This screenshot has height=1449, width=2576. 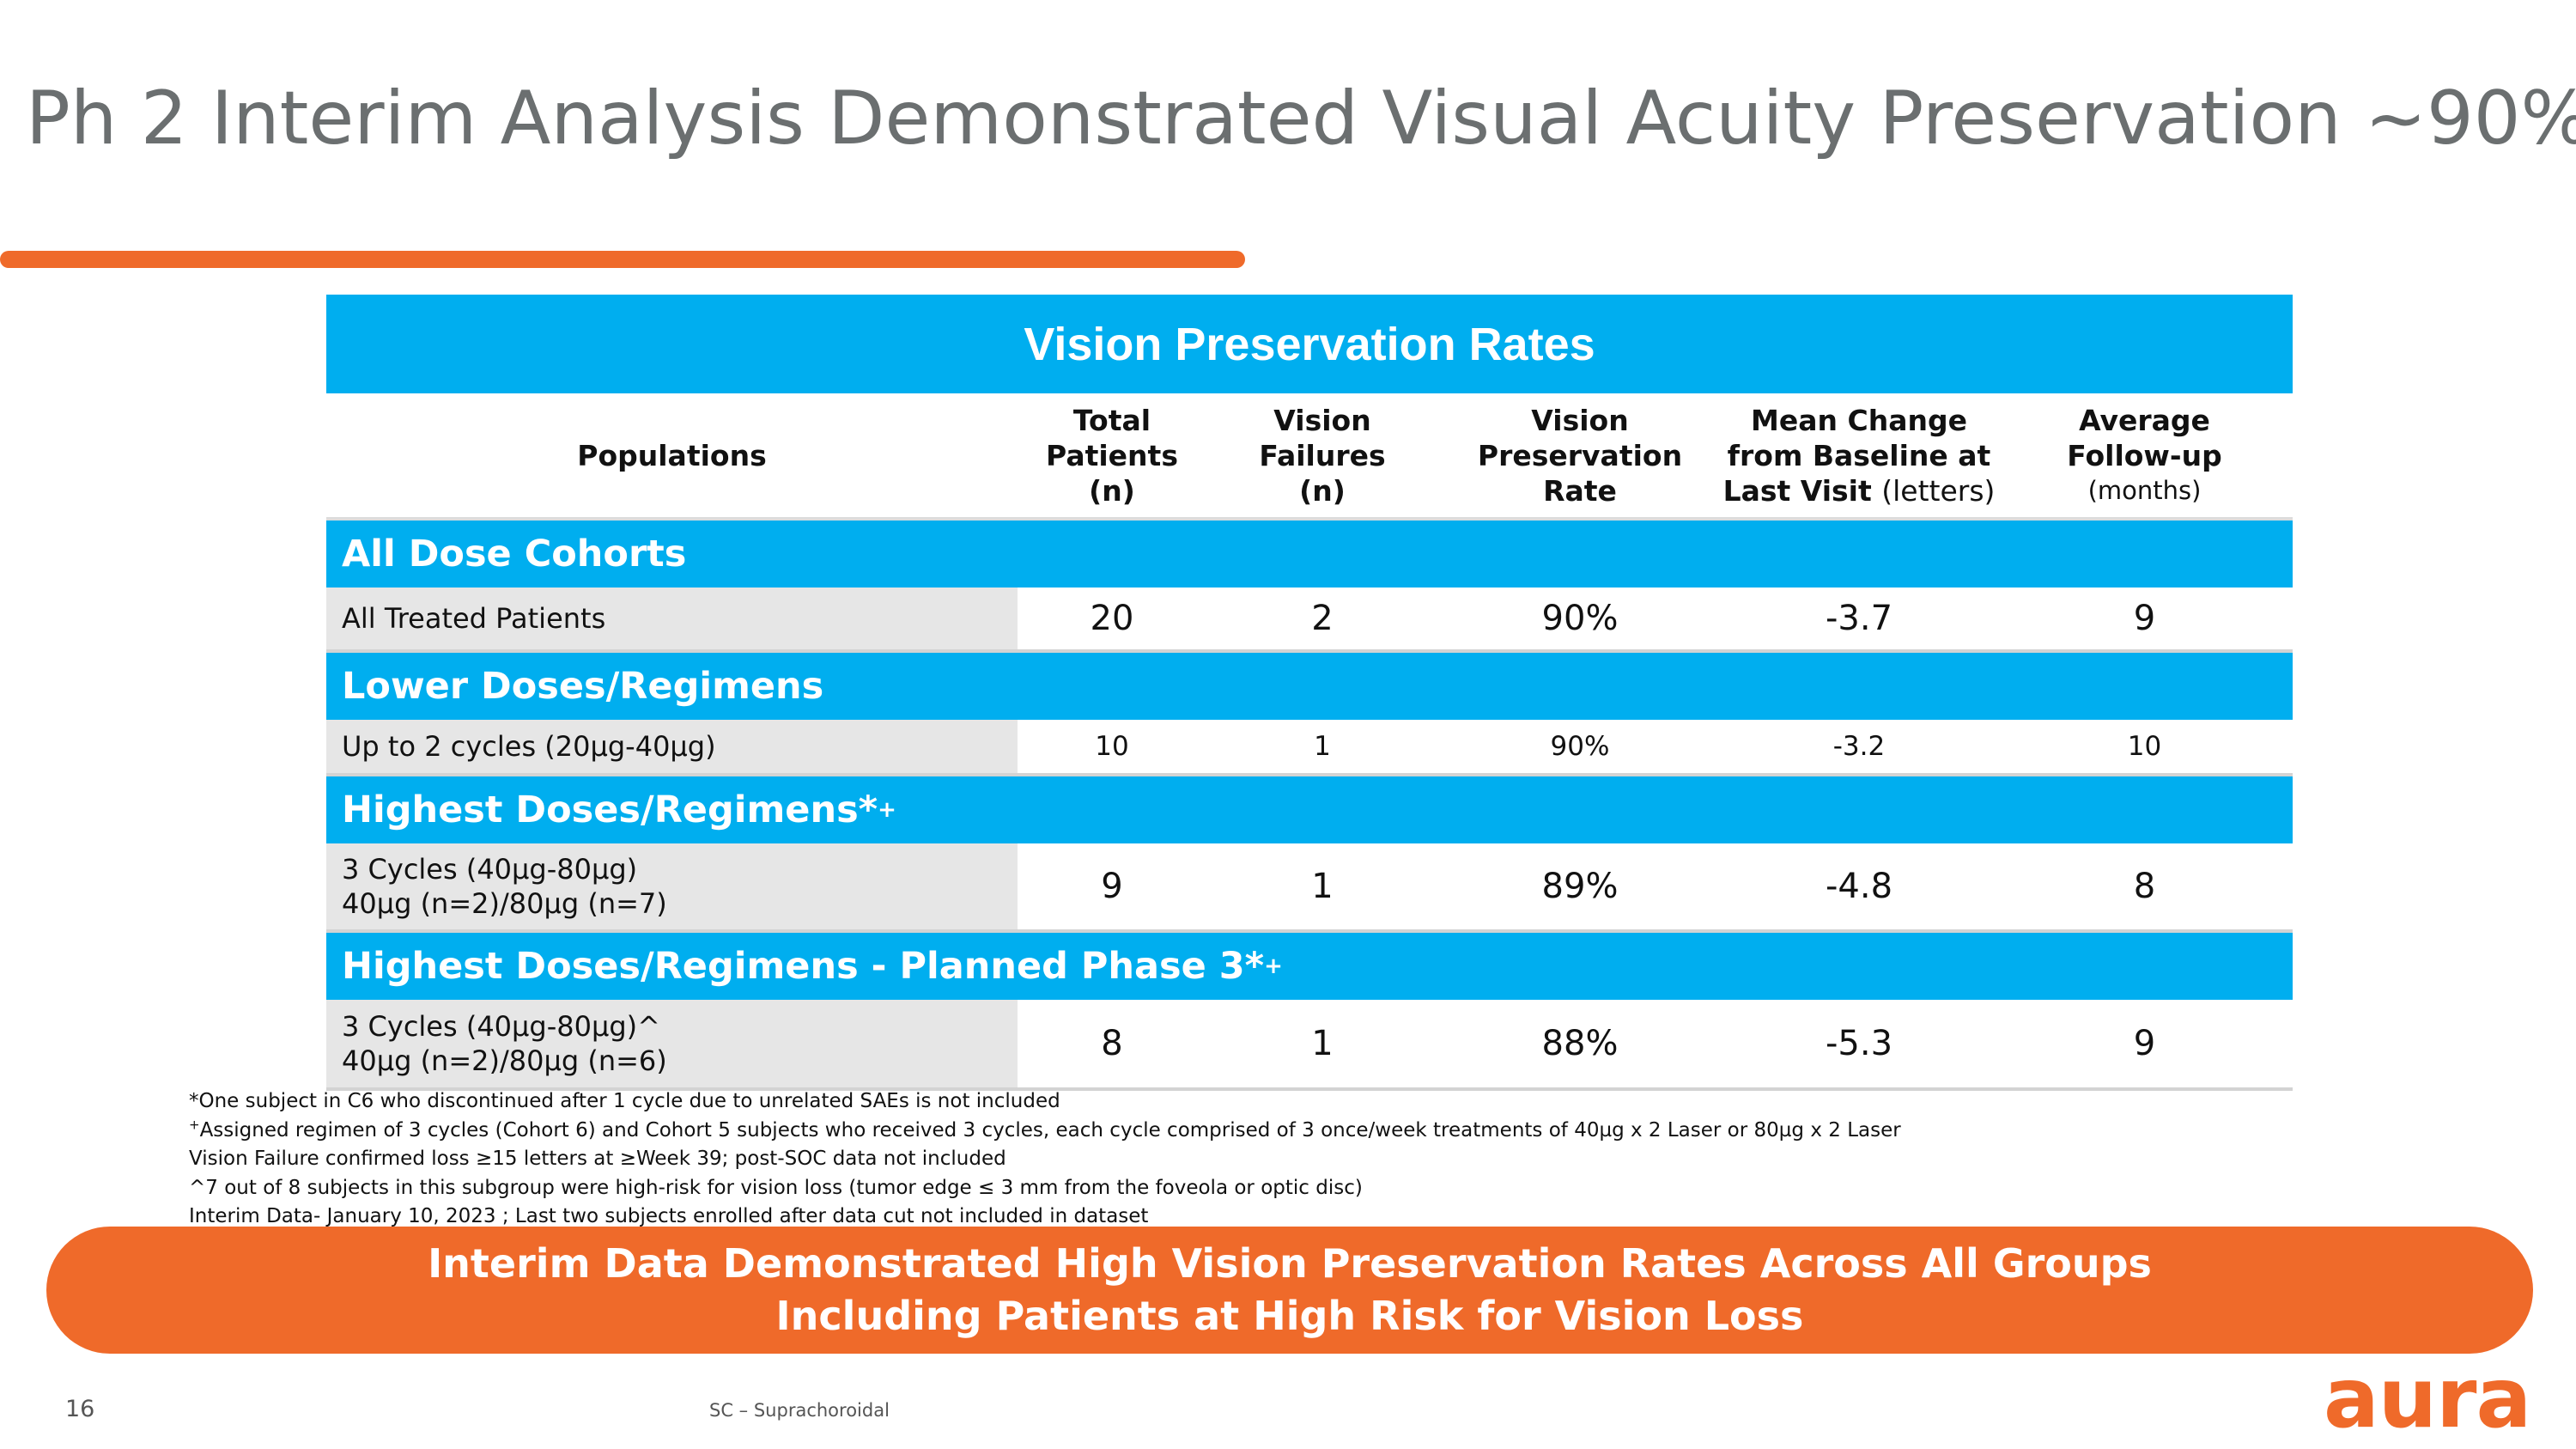 I want to click on header-average-follow-up: Average Follow-up (months), so click(x=2144, y=455).